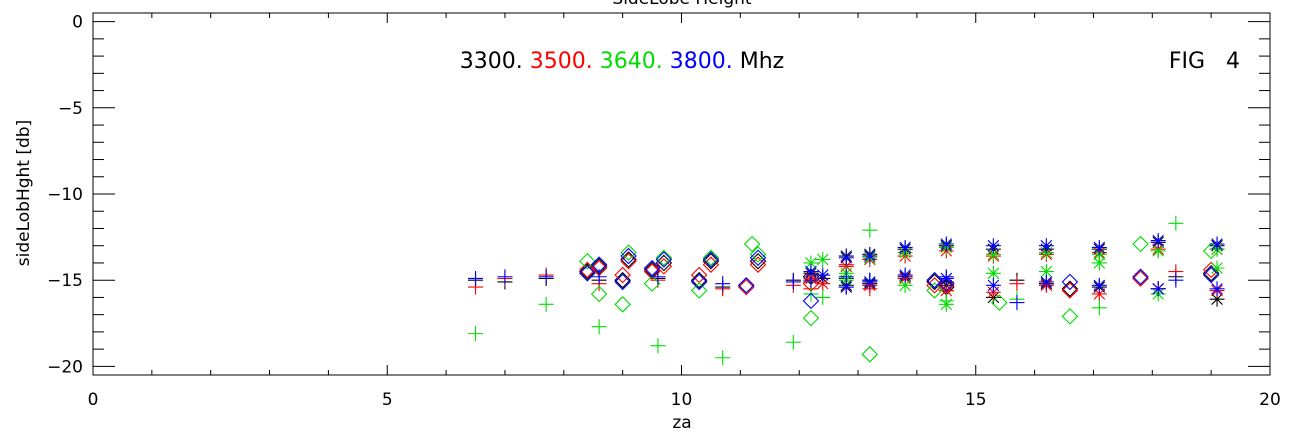 This screenshot has height=432, width=1289. Describe the element at coordinates (976, 400) in the screenshot. I see `x-tick-label: 15` at that location.